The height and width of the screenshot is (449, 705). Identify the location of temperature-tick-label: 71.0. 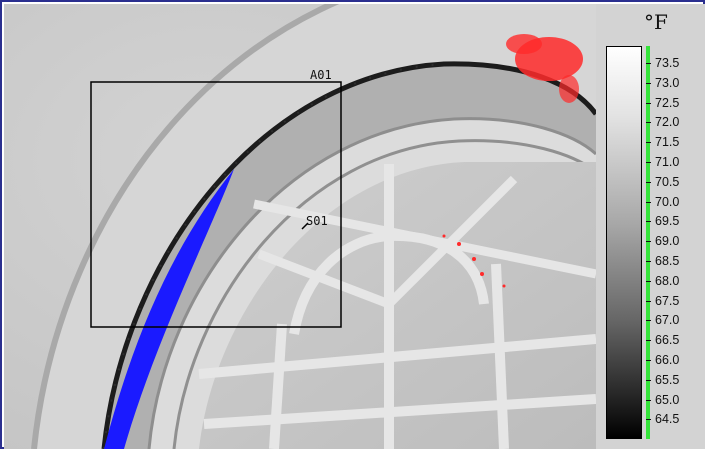
(662, 162).